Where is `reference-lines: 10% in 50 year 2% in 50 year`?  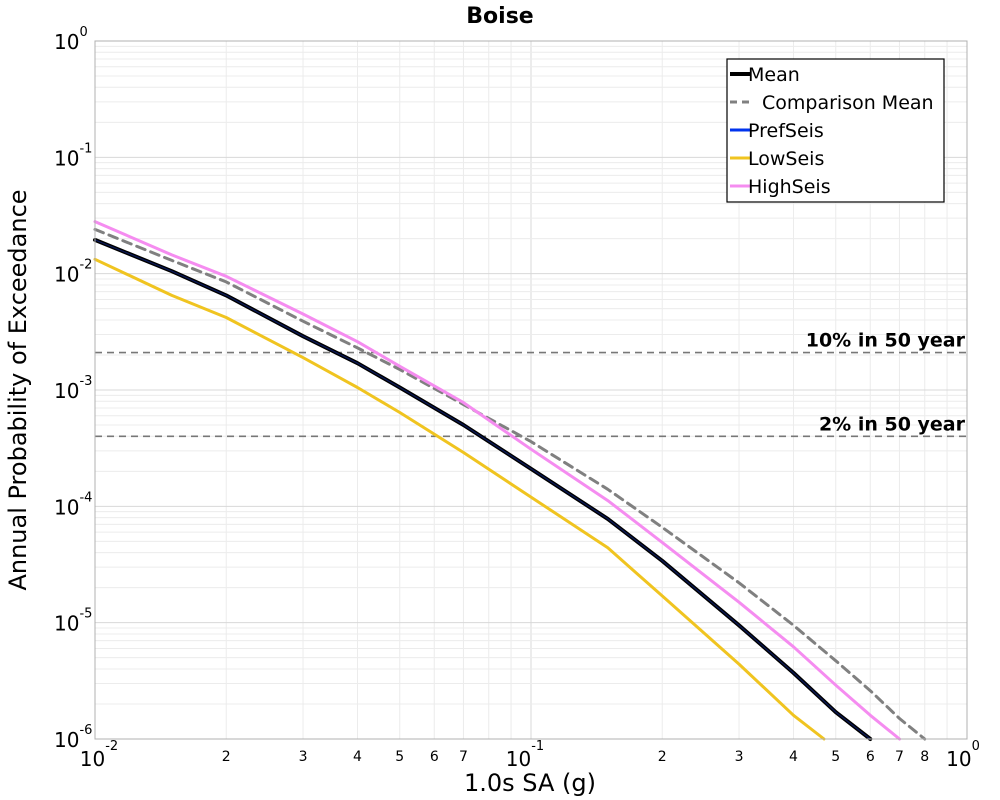
reference-lines: 10% in 50 year 2% in 50 year is located at coordinates (531, 384).